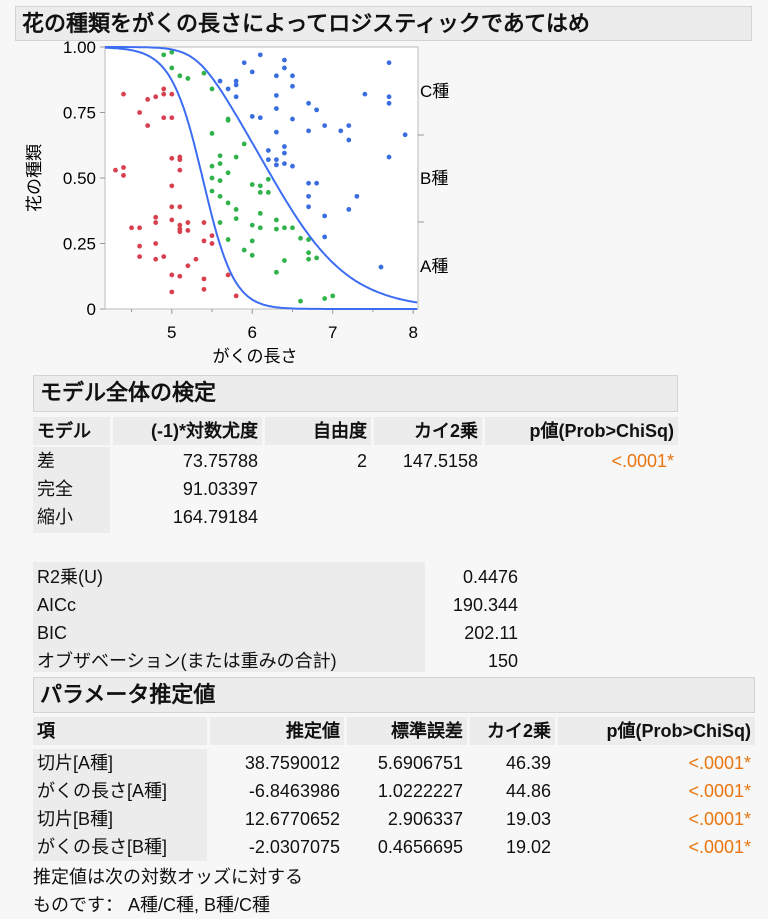 Image resolution: width=768 pixels, height=919 pixels. Describe the element at coordinates (52, 633) in the screenshot. I see `stat-label: BIC` at that location.